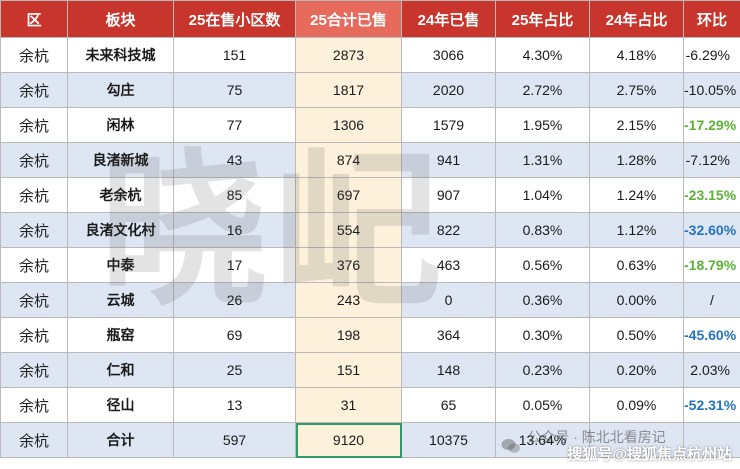  Describe the element at coordinates (234, 265) in the screenshot. I see `cell-listed-25: 17` at that location.